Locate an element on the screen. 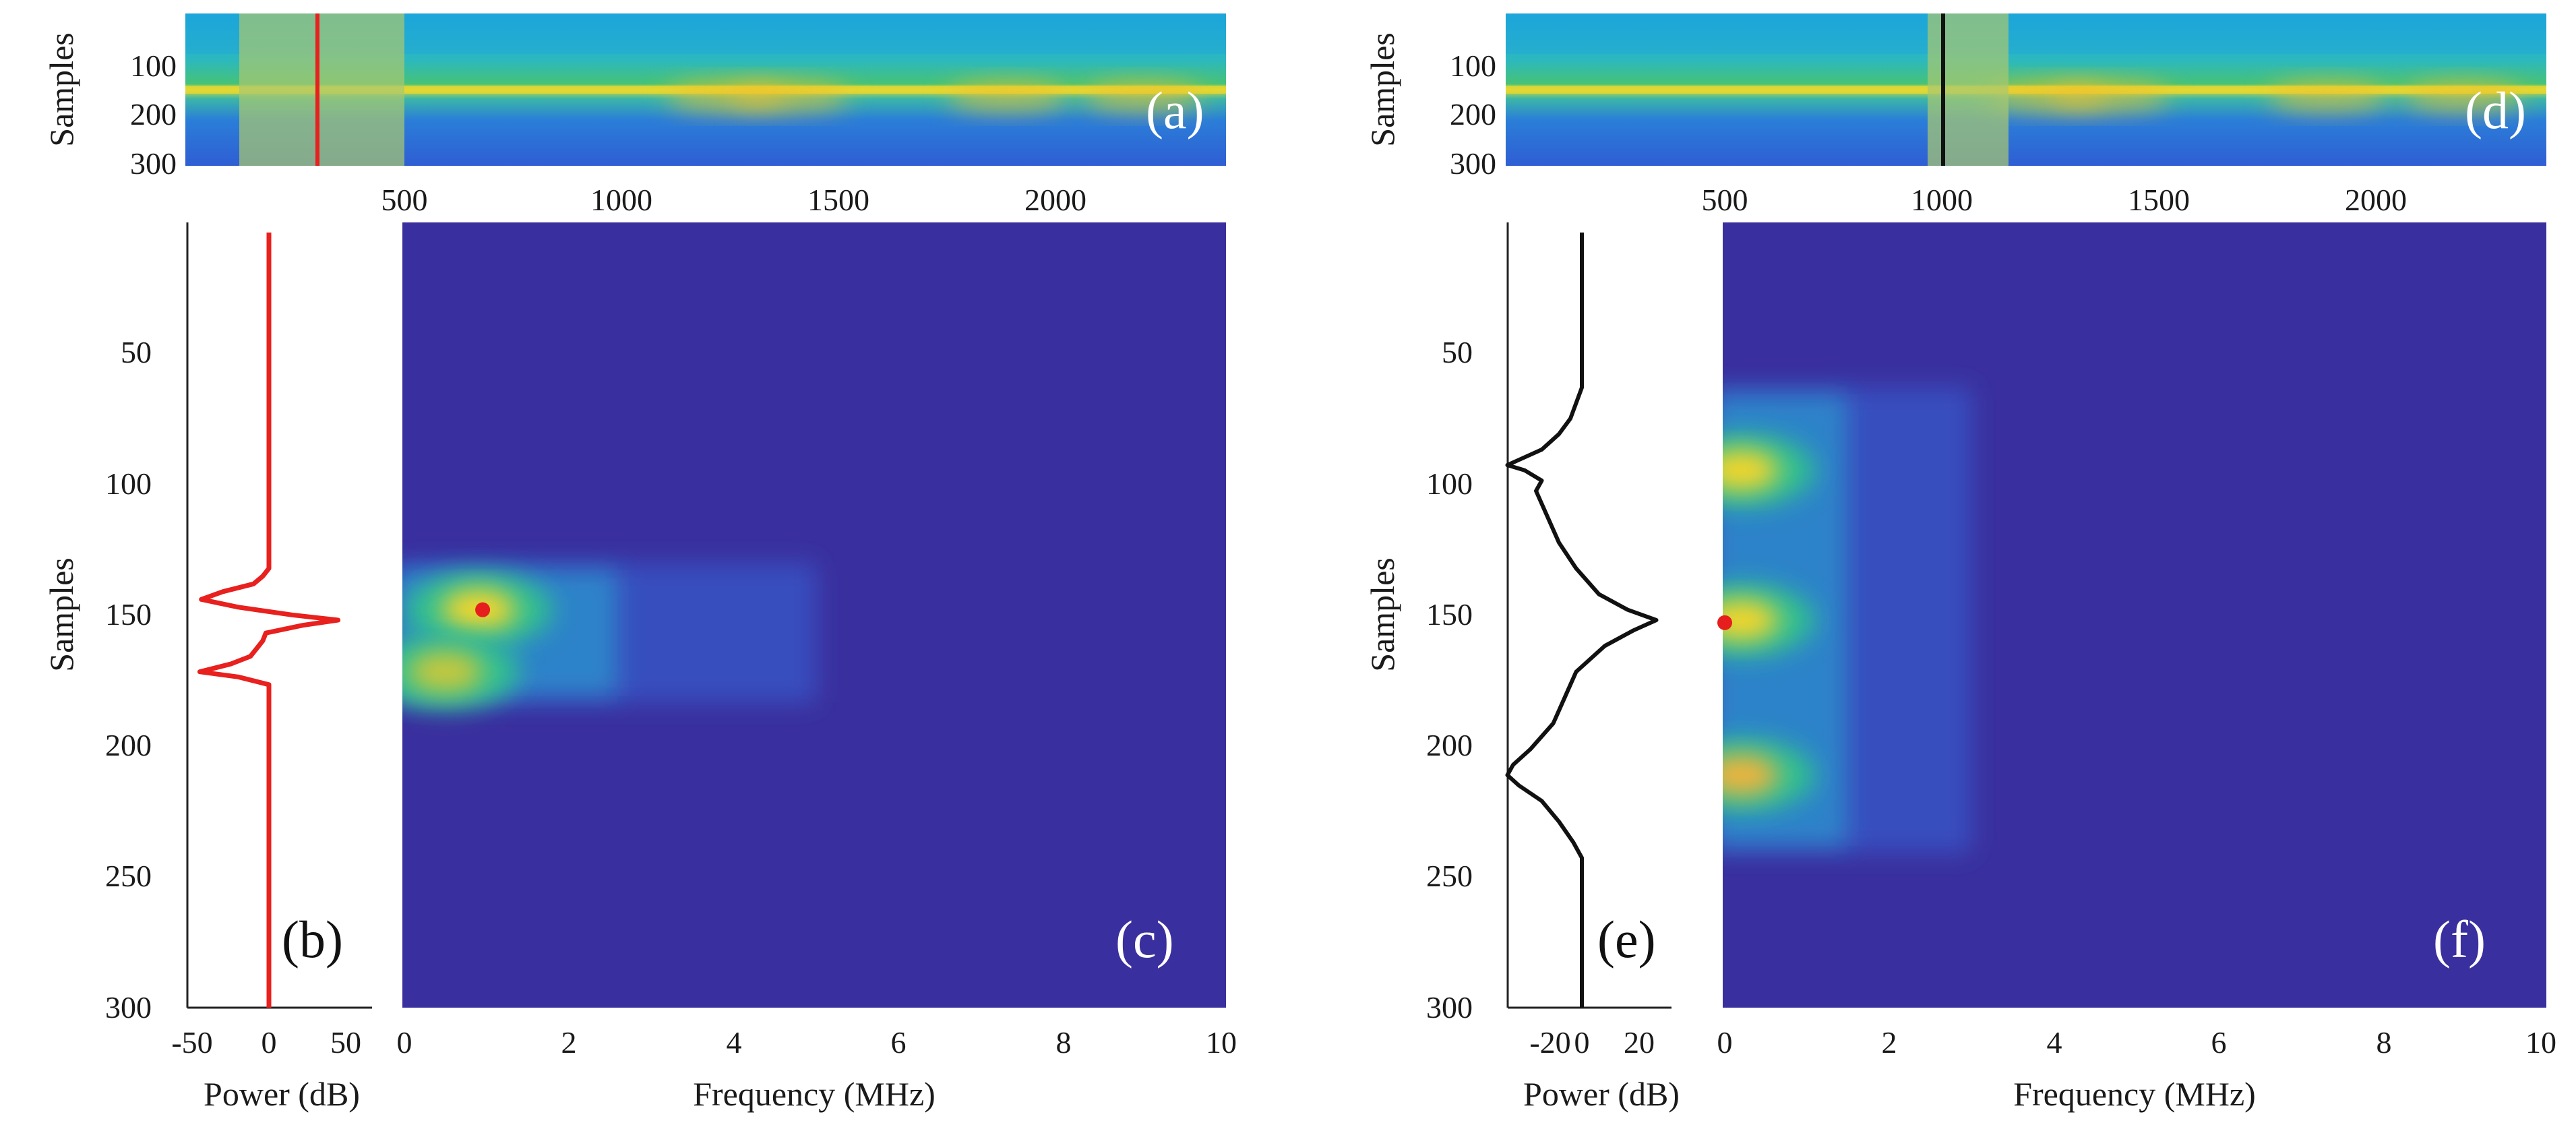 The height and width of the screenshot is (1131, 2576). bscan-a-y-tick-labels: 100 200 300 is located at coordinates (153, 115).